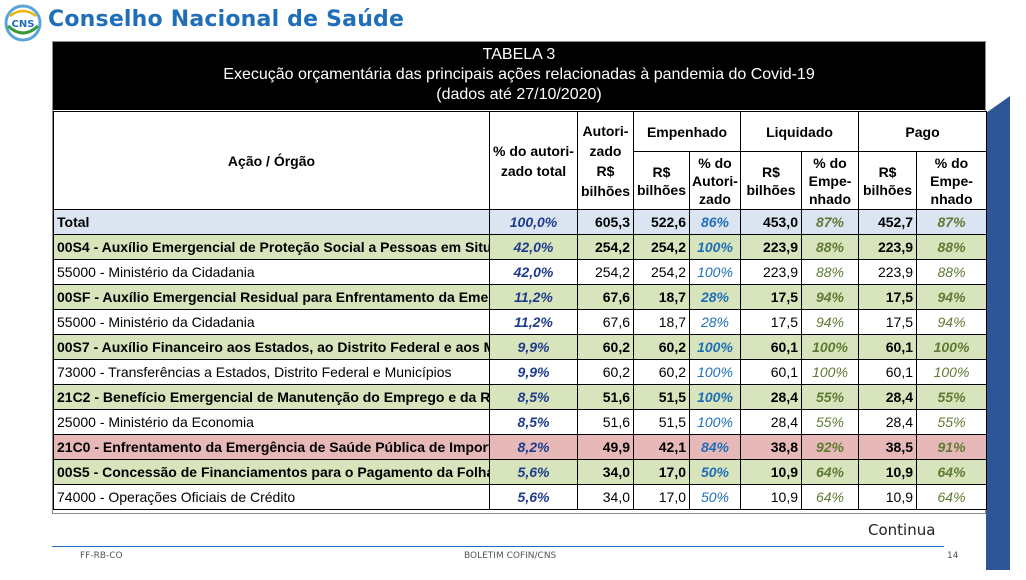 Image resolution: width=1026 pixels, height=580 pixels. Describe the element at coordinates (271, 222) in the screenshot. I see `row-name: Total` at that location.